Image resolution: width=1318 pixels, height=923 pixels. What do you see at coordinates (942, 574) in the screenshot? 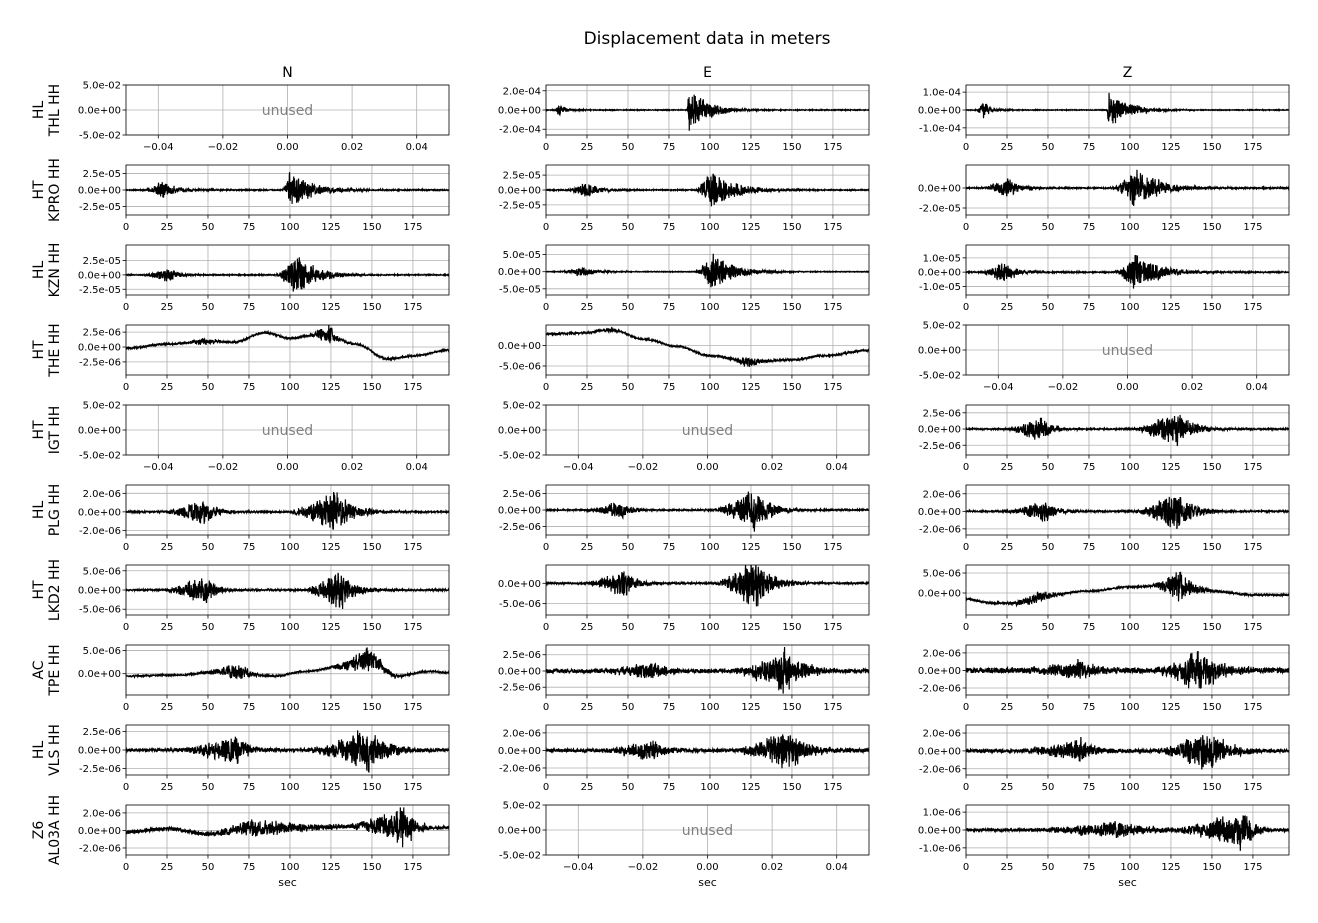
I see `y-tick-label: 5.0e-06` at bounding box center [942, 574].